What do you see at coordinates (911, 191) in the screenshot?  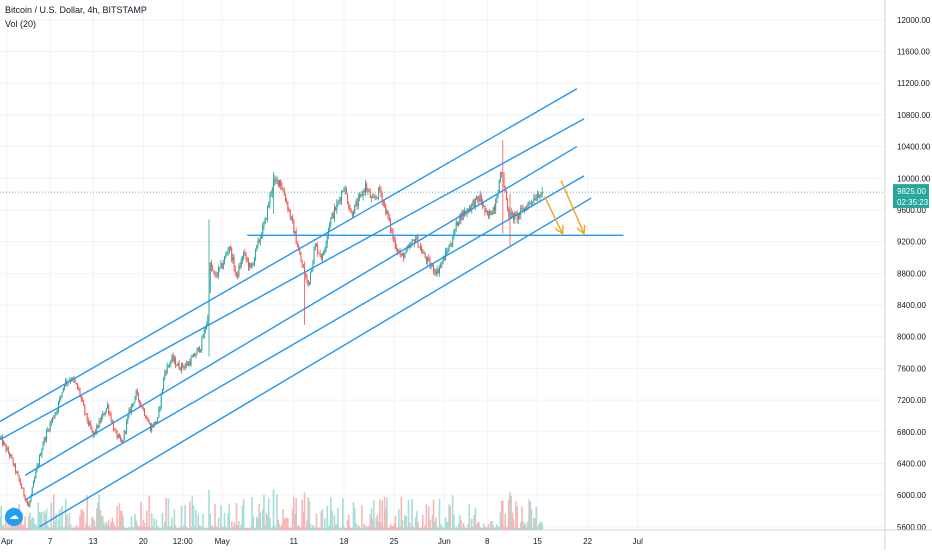 I see `last-price-label: 9825.00` at bounding box center [911, 191].